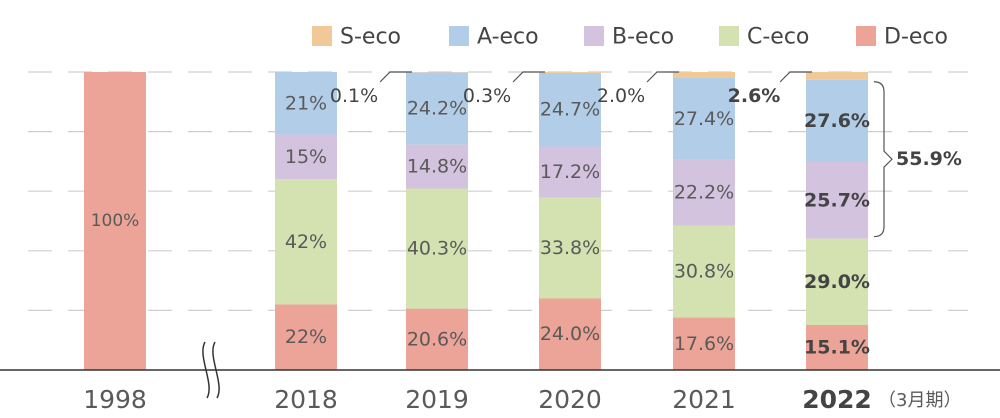  I want to click on data-label: 29.0%, so click(837, 282).